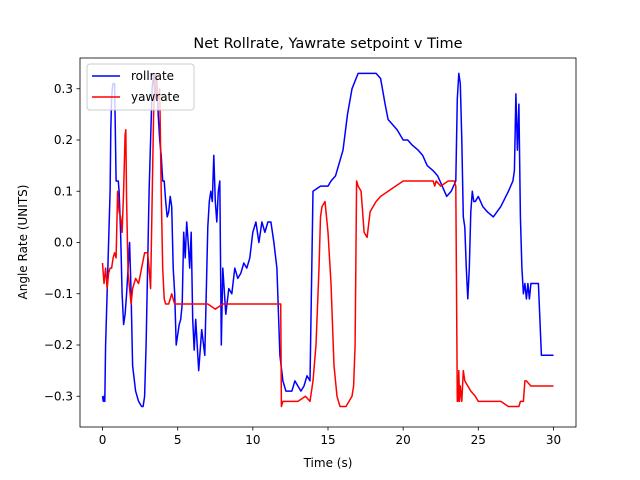  What do you see at coordinates (328, 463) in the screenshot?
I see `x-axis-label: Time (s)` at bounding box center [328, 463].